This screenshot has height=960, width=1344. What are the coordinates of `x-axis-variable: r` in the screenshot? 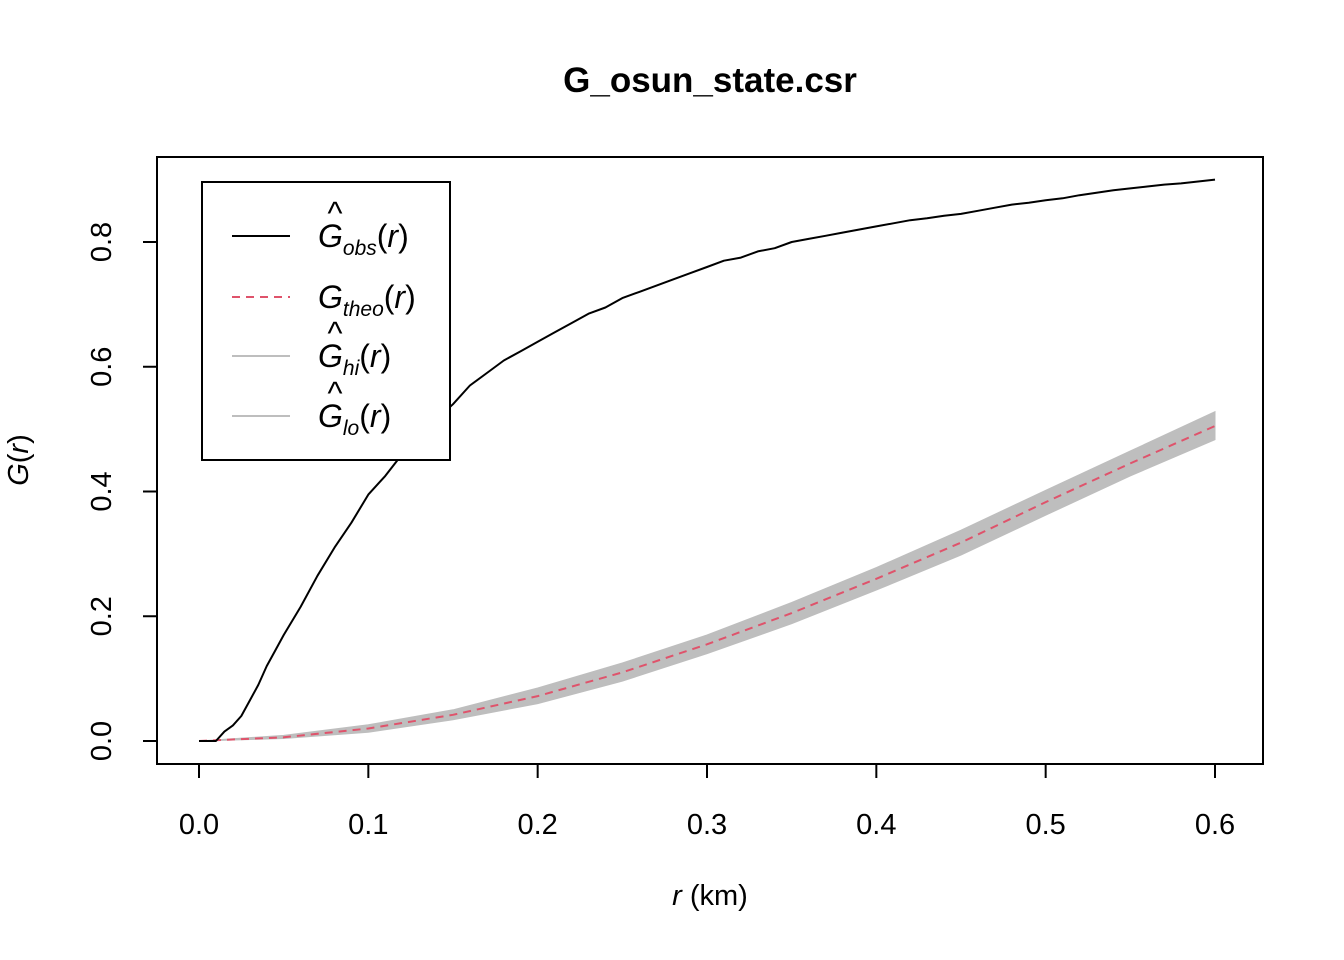 It's located at (677, 896).